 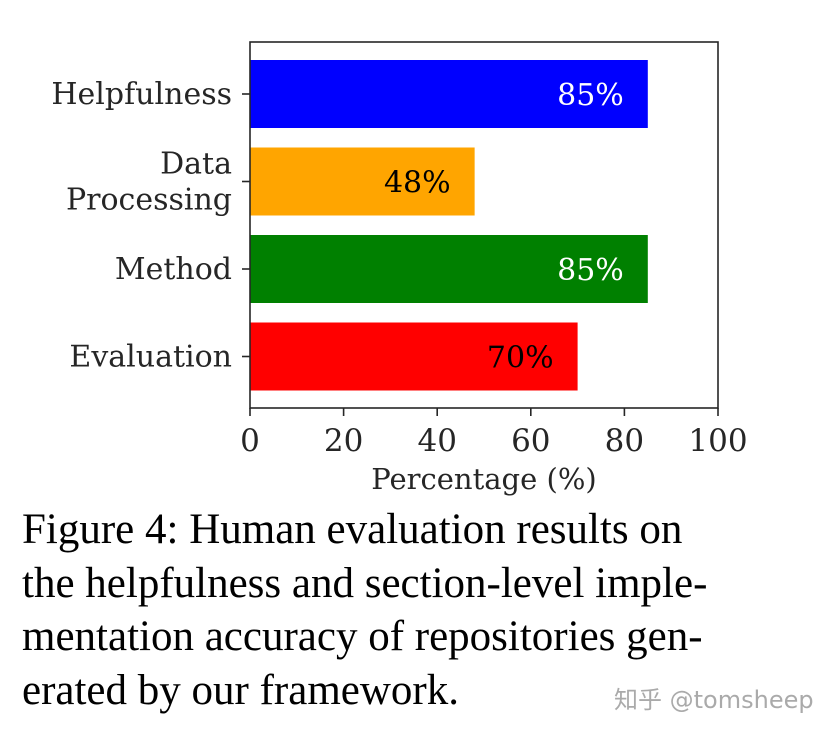 What do you see at coordinates (417, 183) in the screenshot?
I see `bar-value-label: 48%` at bounding box center [417, 183].